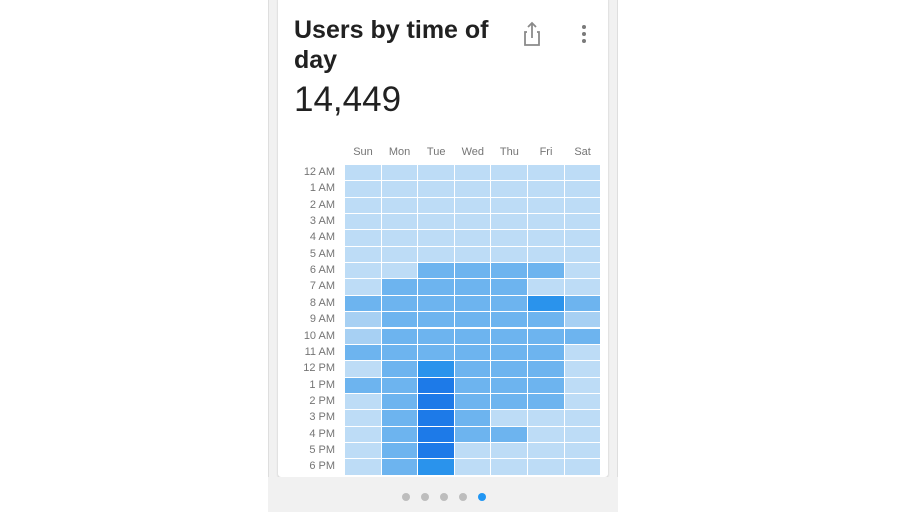  I want to click on hour-label: 6 AM, so click(322, 270).